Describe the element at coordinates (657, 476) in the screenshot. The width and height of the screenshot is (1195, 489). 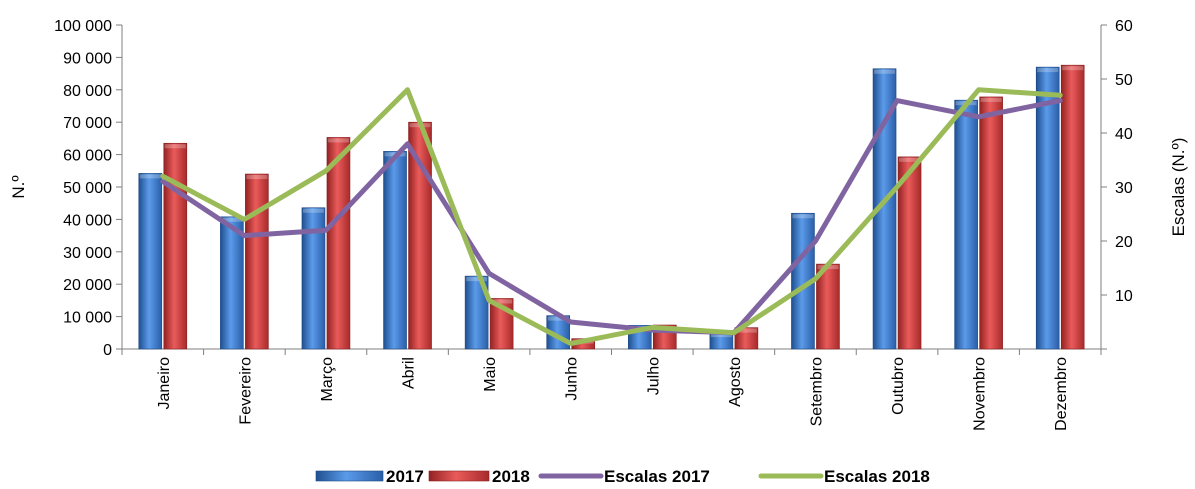
I see `legend-label-escalas-2017: Escalas 2017` at that location.